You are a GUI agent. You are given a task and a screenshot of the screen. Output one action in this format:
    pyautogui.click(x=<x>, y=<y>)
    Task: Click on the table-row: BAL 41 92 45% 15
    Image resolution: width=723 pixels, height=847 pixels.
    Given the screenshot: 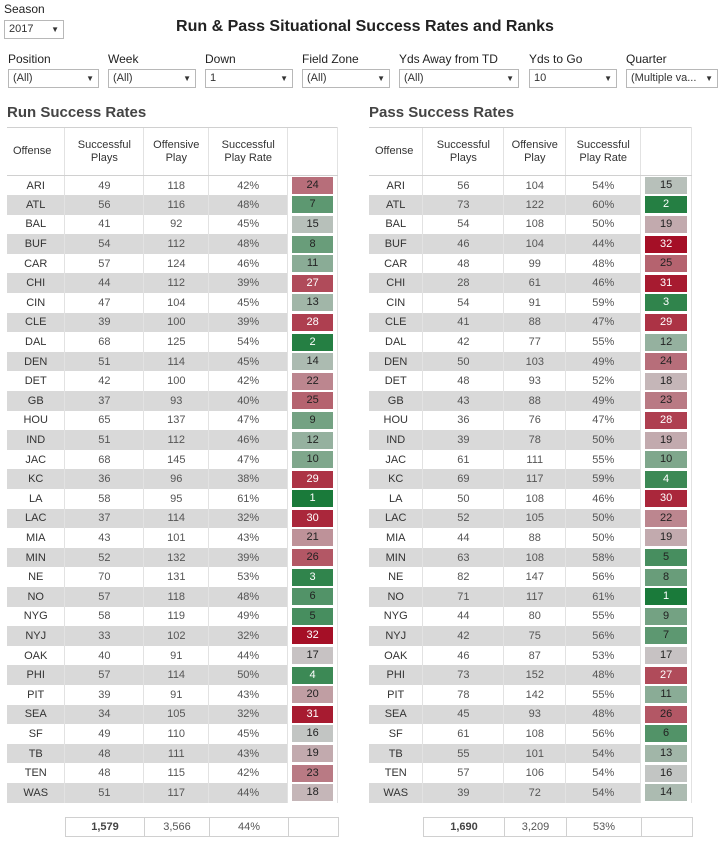 What is the action you would take?
    pyautogui.click(x=172, y=224)
    